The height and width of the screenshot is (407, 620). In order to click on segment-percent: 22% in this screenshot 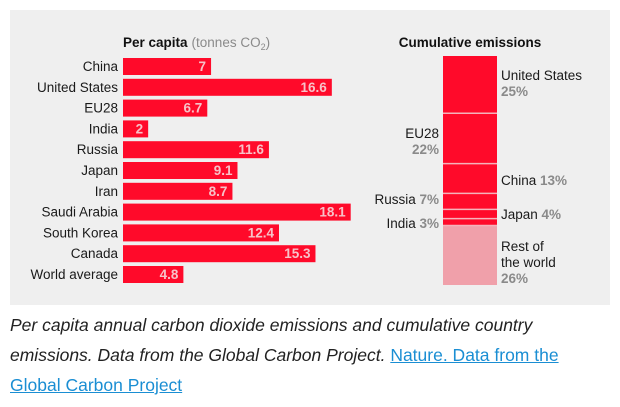, I will do `click(425, 149)`.